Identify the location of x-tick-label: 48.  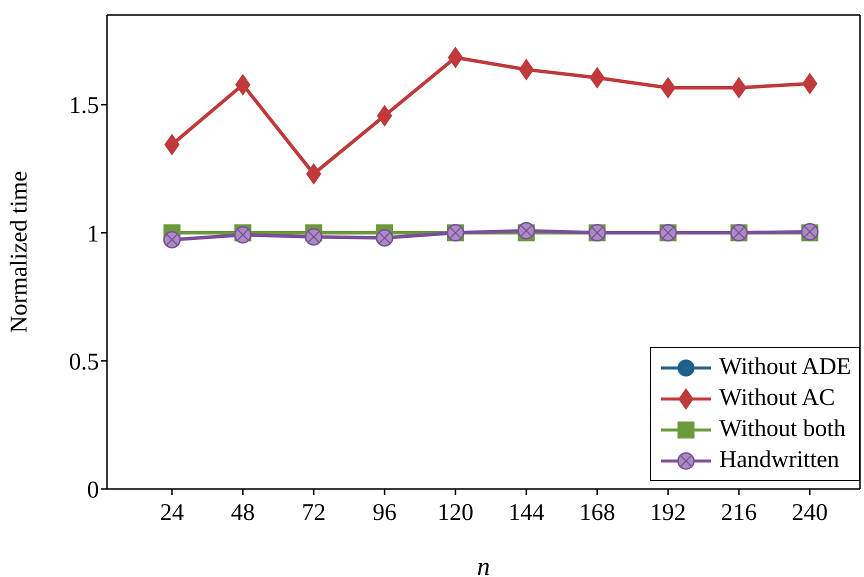
(242, 513).